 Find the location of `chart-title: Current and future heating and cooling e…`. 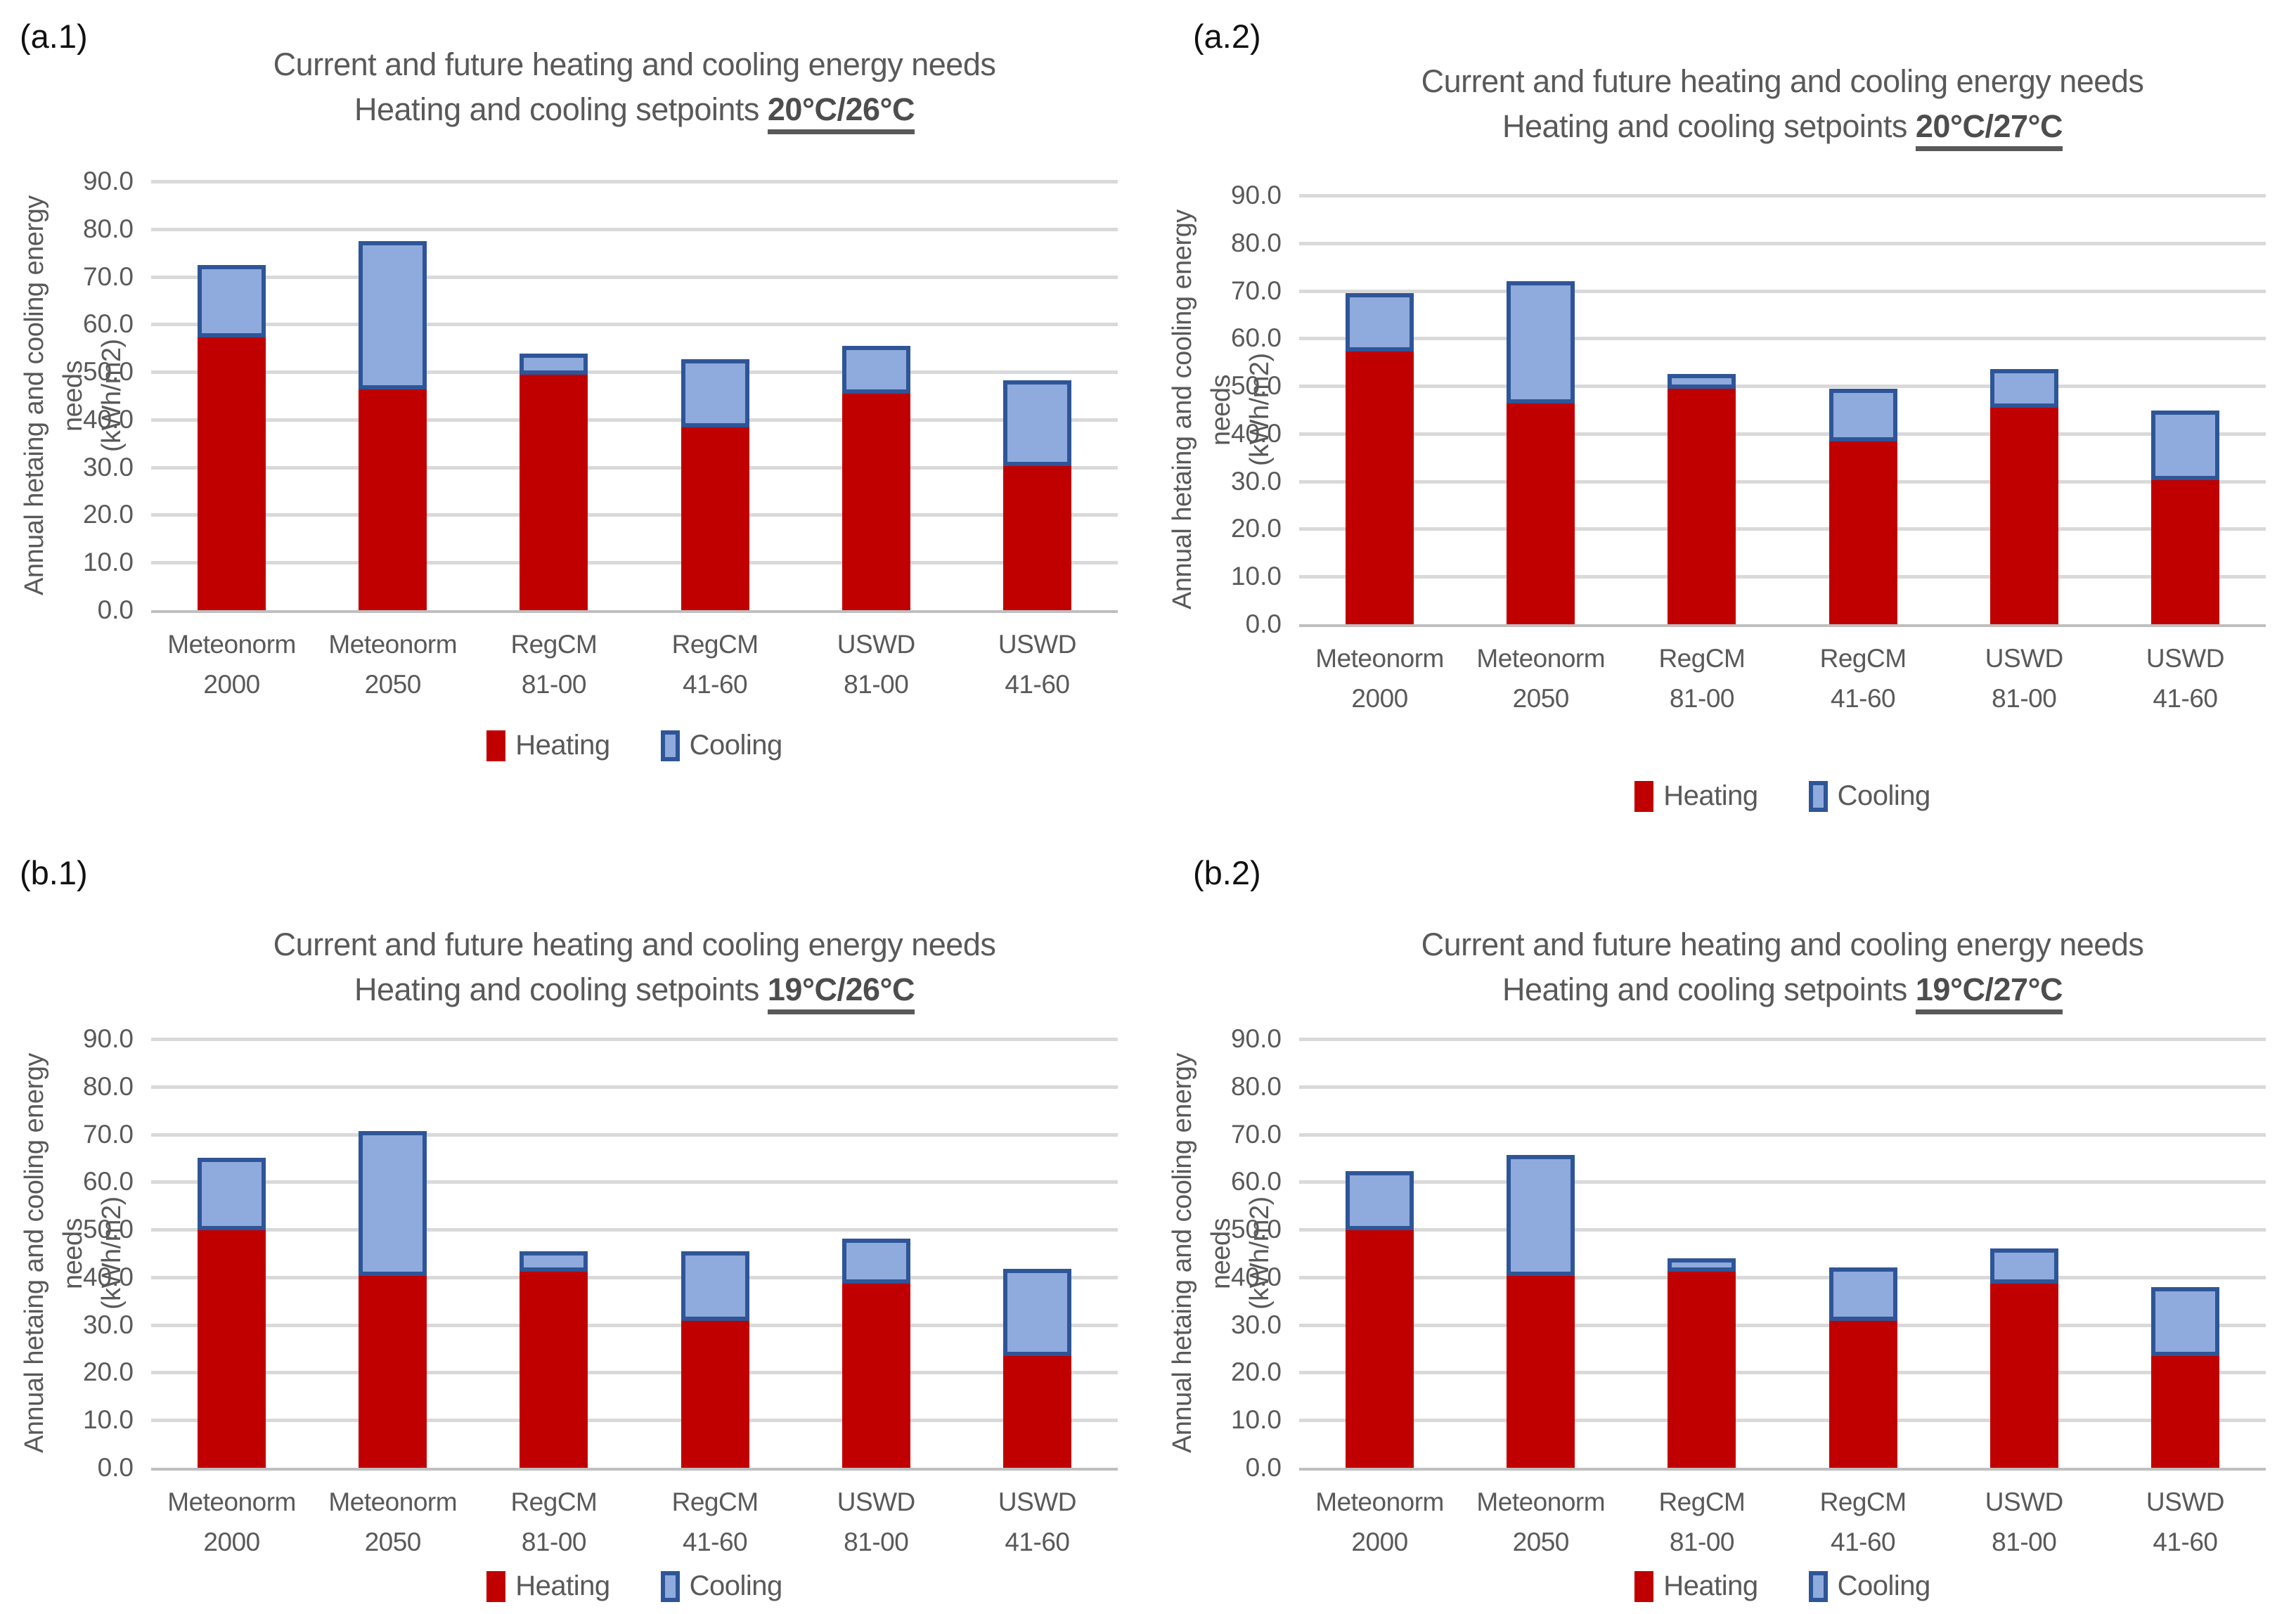

chart-title: Current and future heating and cooling e… is located at coordinates (634, 968).